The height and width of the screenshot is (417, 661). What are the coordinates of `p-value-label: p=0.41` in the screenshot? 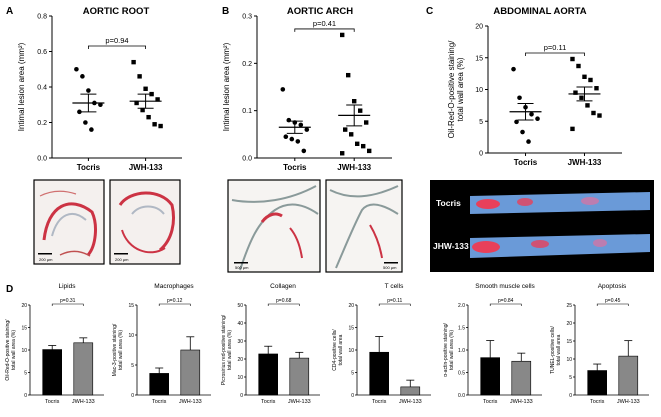 It's located at (324, 23).